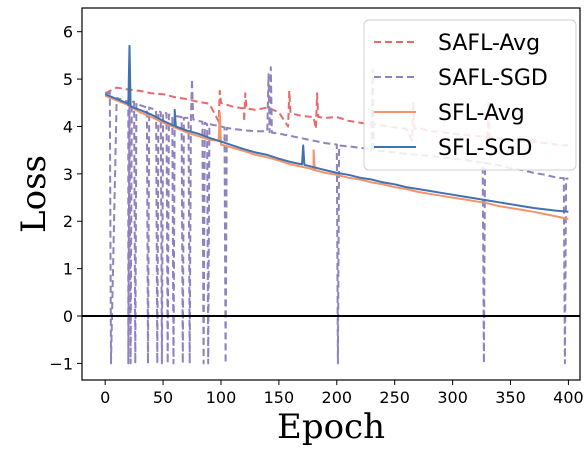 The height and width of the screenshot is (453, 588). What do you see at coordinates (489, 43) in the screenshot?
I see `legend-label-safl-avg: SAFL-Avg` at bounding box center [489, 43].